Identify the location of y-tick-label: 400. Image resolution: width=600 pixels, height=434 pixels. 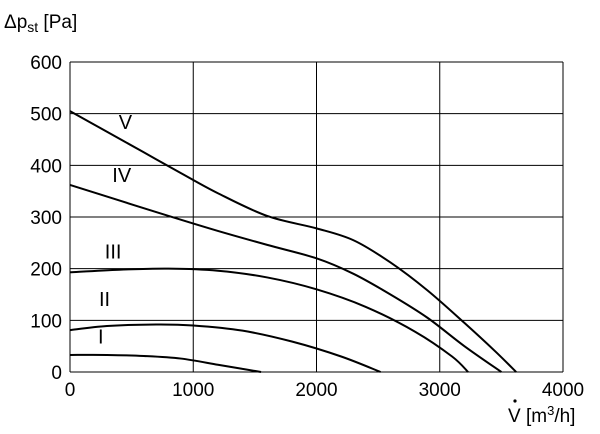
(46, 166).